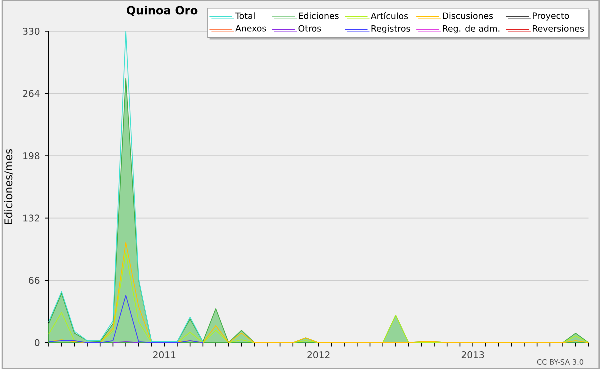 This screenshot has height=369, width=600. I want to click on y-axis-title: Ediciones/mes, so click(9, 186).